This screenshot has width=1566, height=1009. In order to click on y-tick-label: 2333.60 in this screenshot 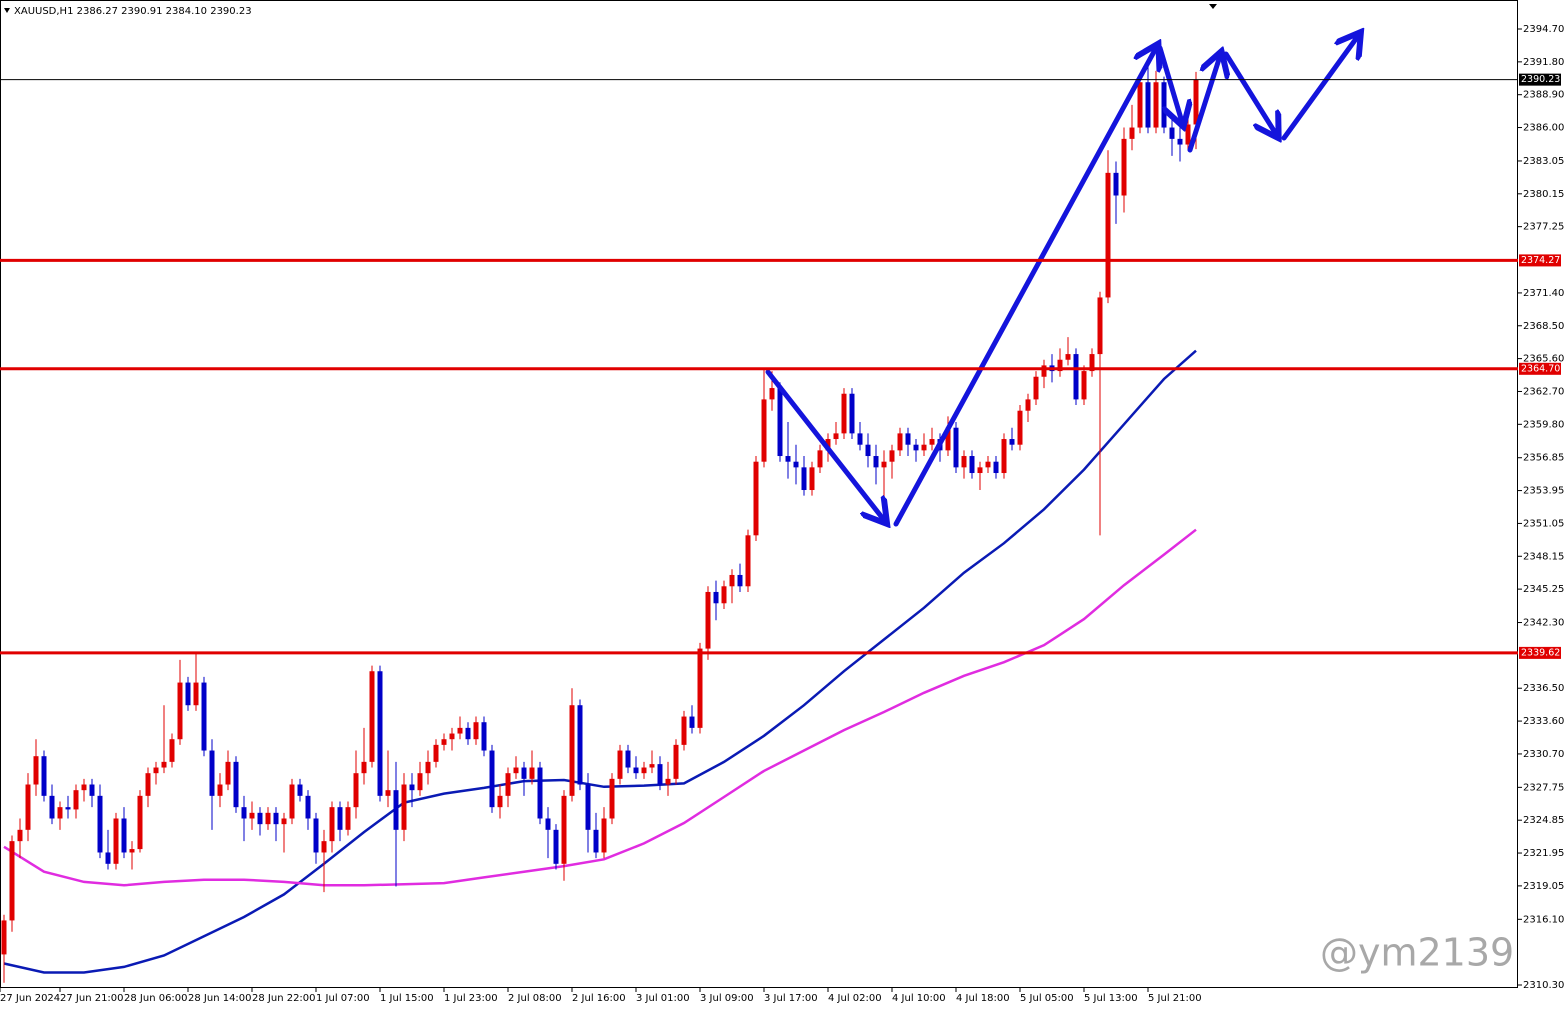, I will do `click(1543, 721)`.